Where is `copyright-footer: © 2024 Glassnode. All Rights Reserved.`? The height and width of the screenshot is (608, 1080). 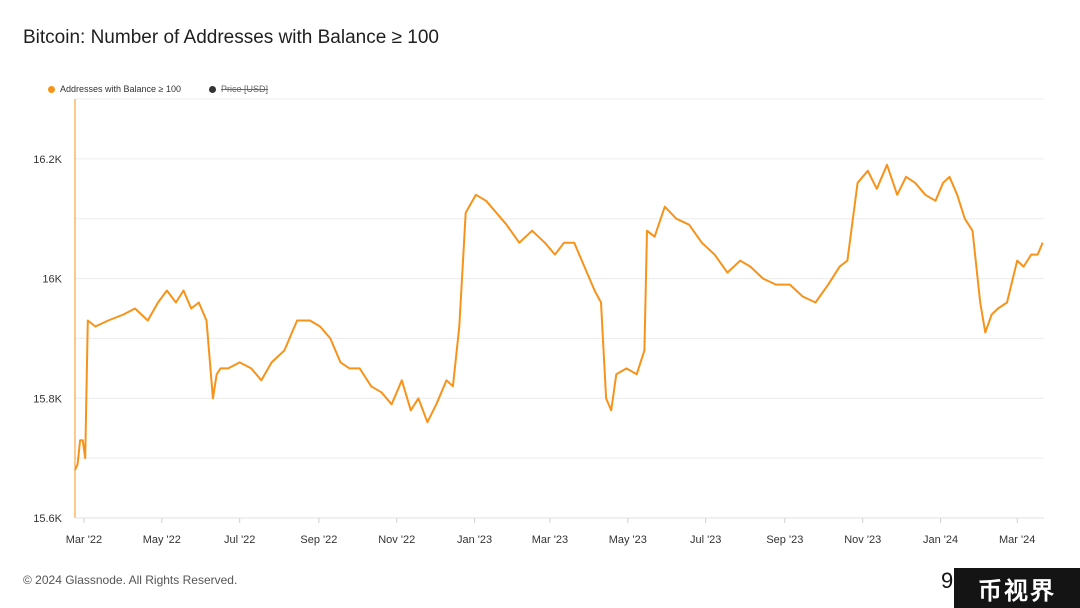 copyright-footer: © 2024 Glassnode. All Rights Reserved. is located at coordinates (130, 580).